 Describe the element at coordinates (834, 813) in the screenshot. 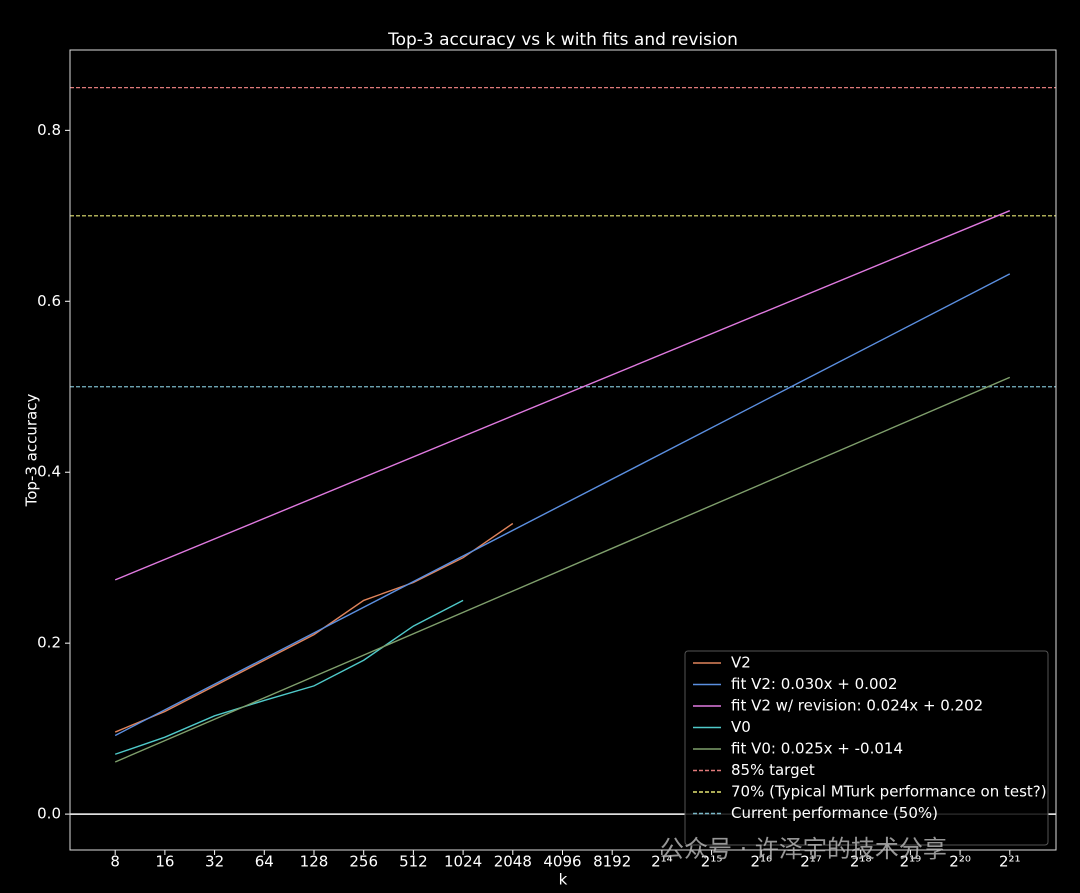

I see `legend-label: Current performance (50%)` at that location.